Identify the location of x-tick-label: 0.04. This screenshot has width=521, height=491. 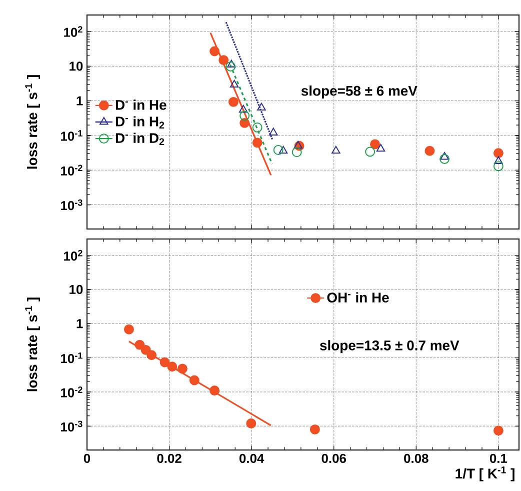
(251, 458).